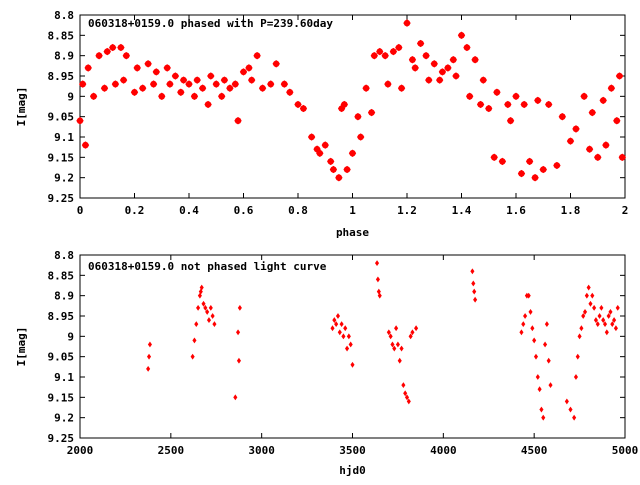 The height and width of the screenshot is (485, 640). What do you see at coordinates (61, 316) in the screenshot?
I see `y-tick-label: 8.95` at bounding box center [61, 316].